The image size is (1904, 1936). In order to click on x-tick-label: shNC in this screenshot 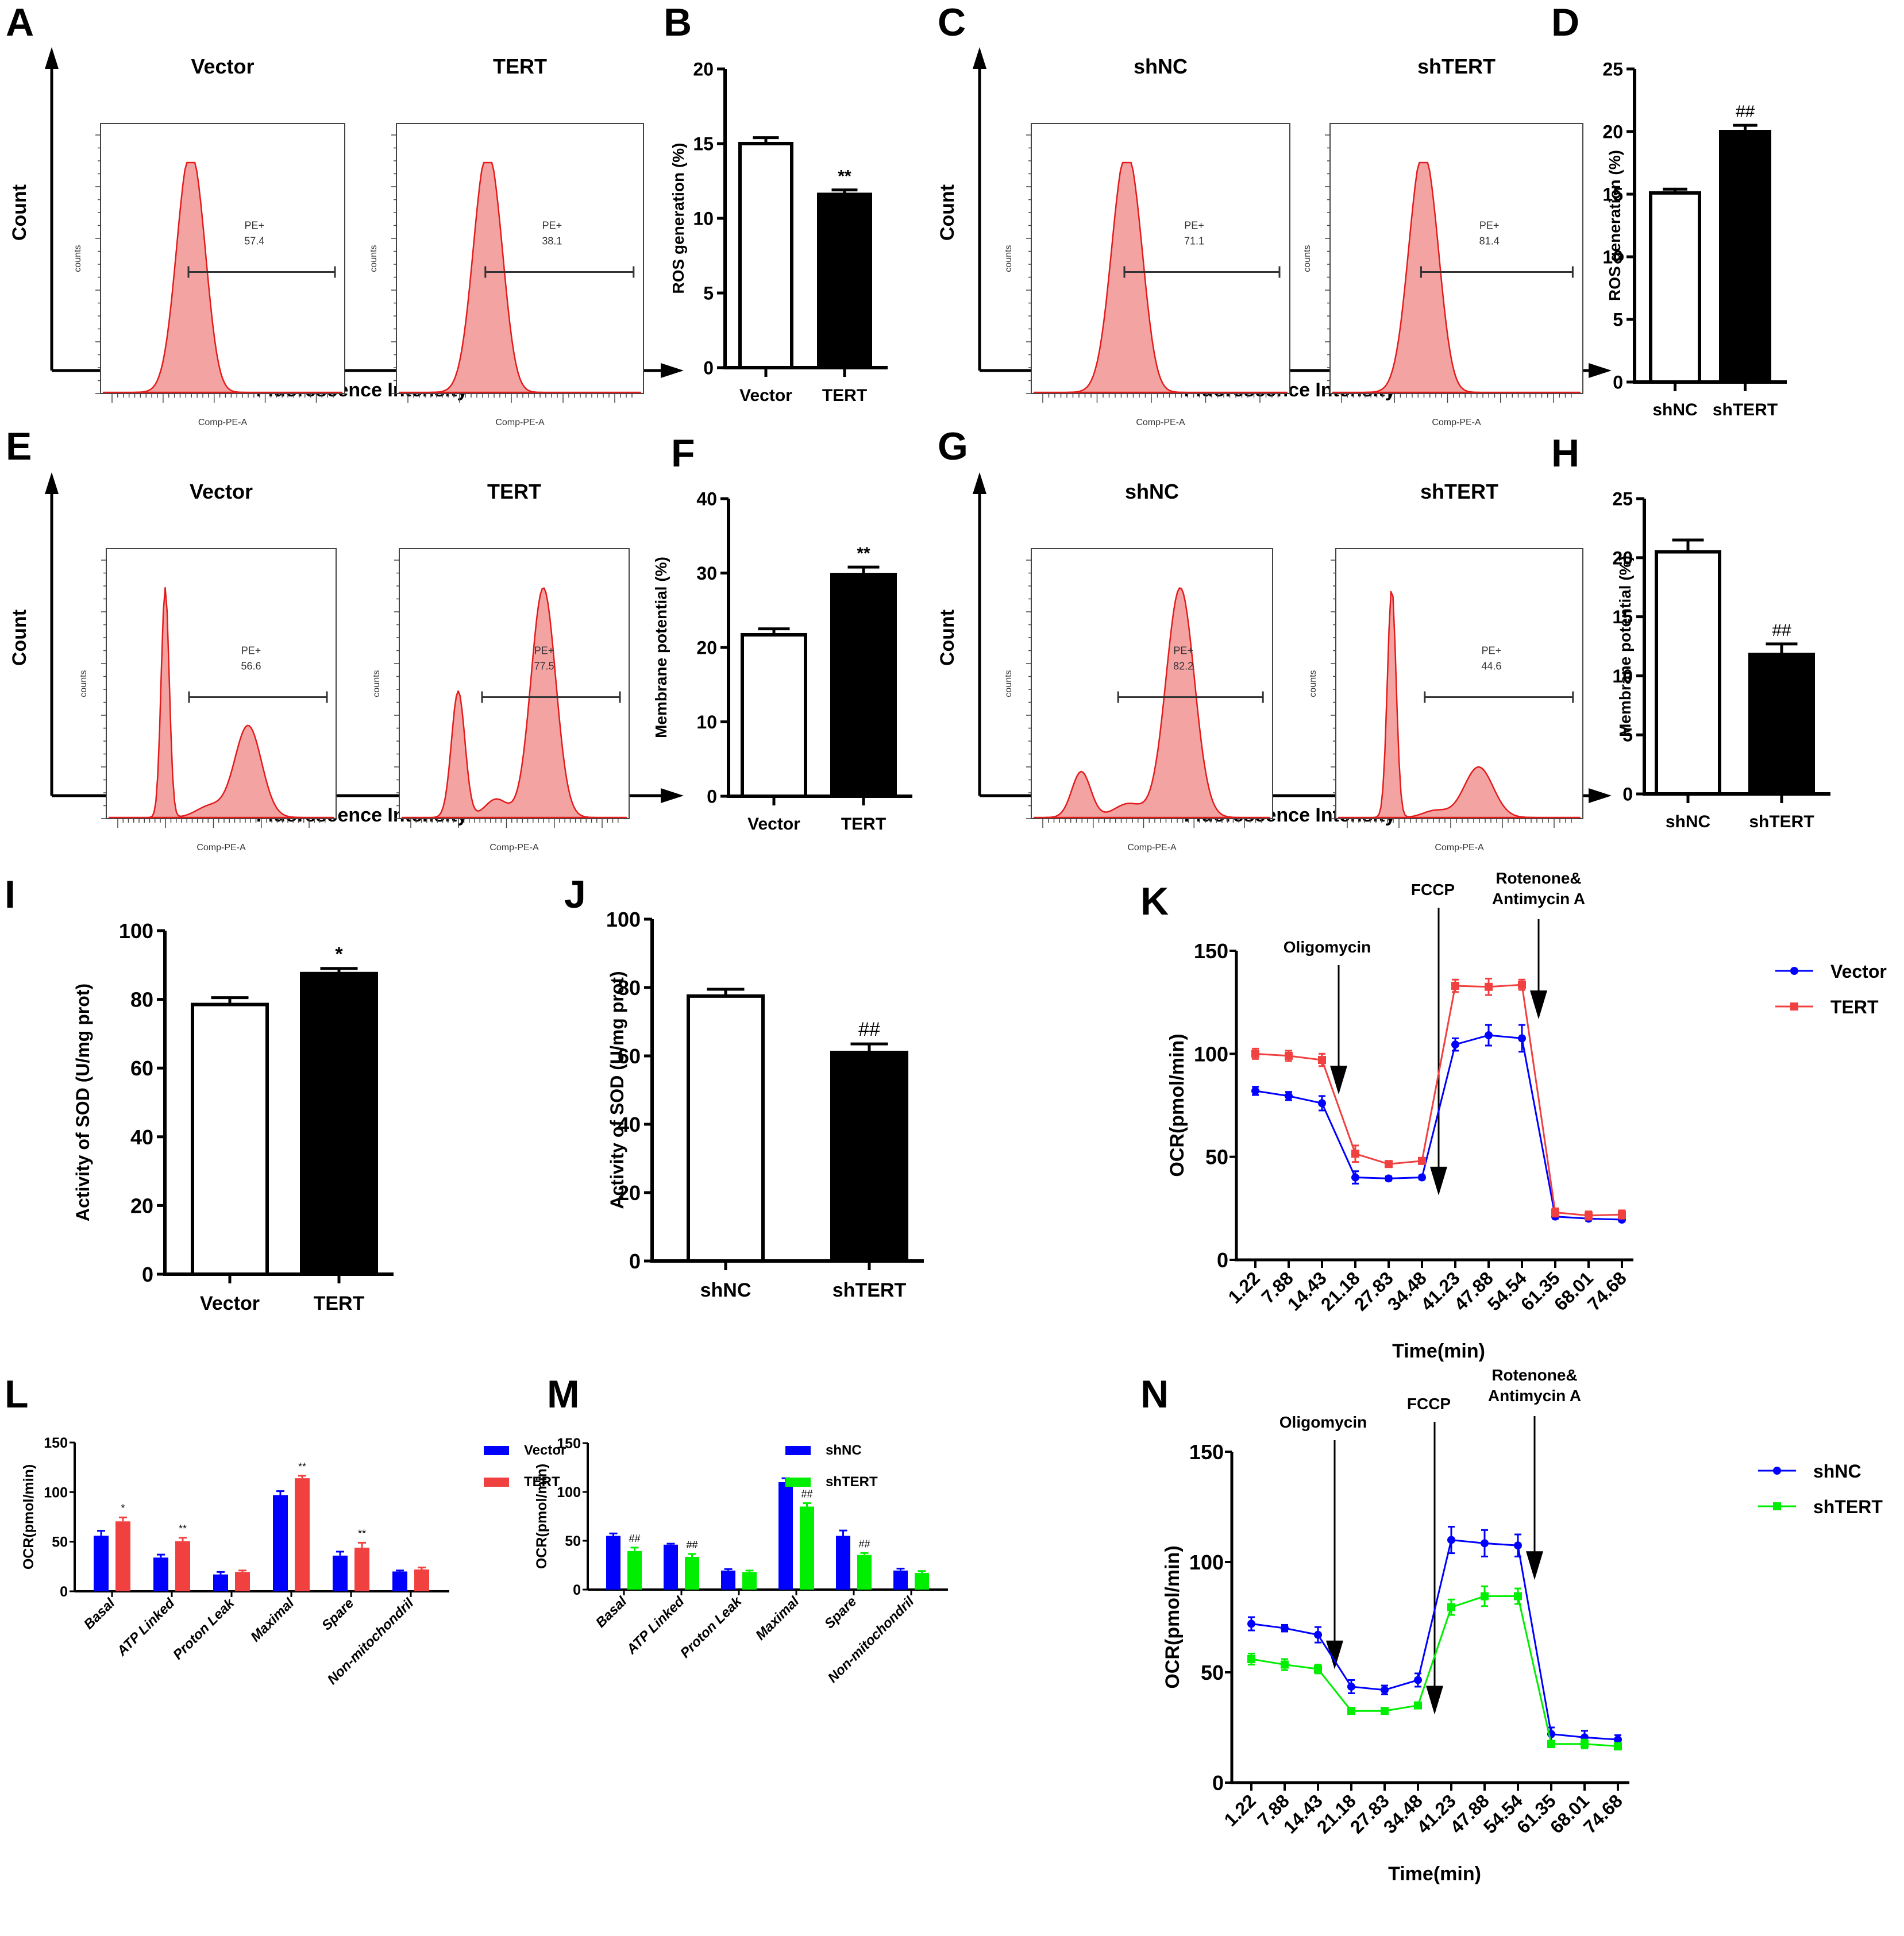, I will do `click(1688, 822)`.